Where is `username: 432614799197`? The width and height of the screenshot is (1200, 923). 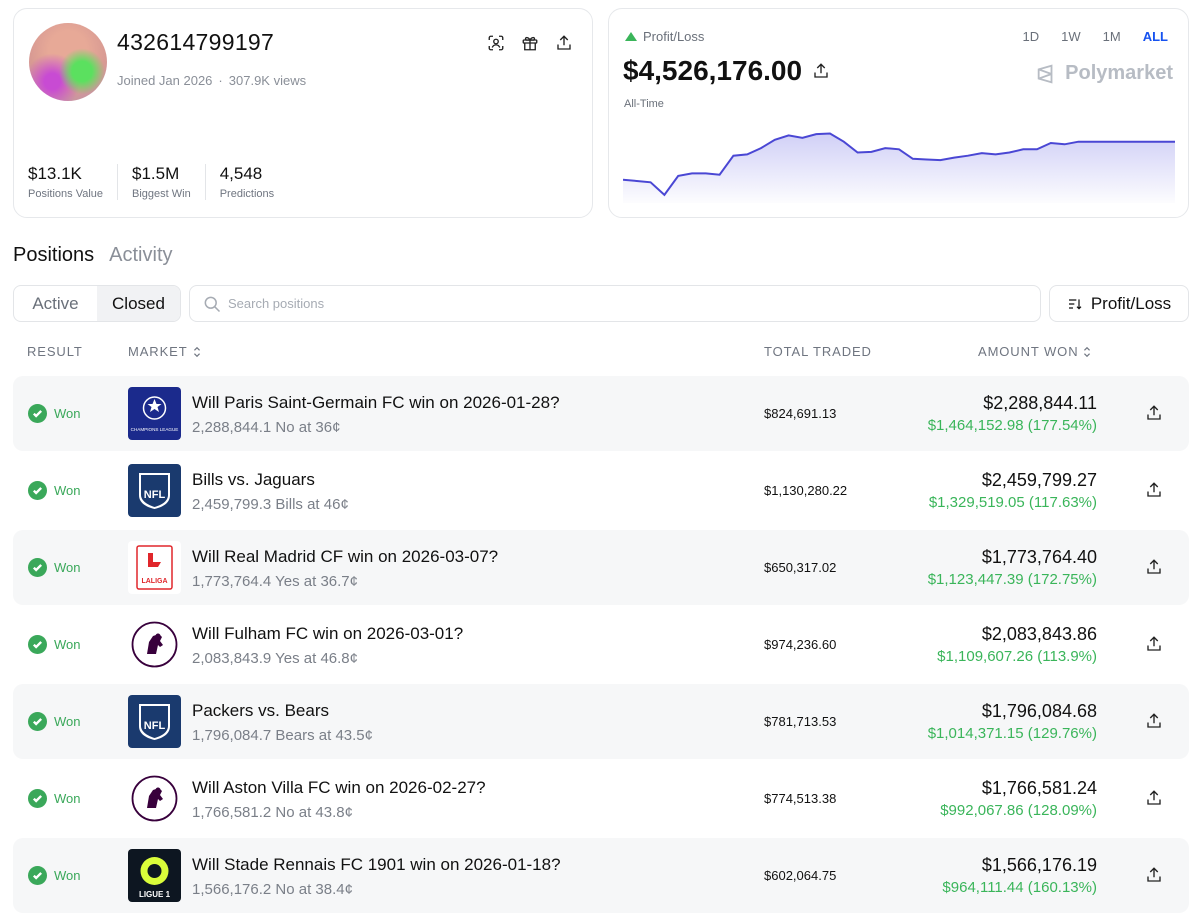
username: 432614799197 is located at coordinates (196, 42).